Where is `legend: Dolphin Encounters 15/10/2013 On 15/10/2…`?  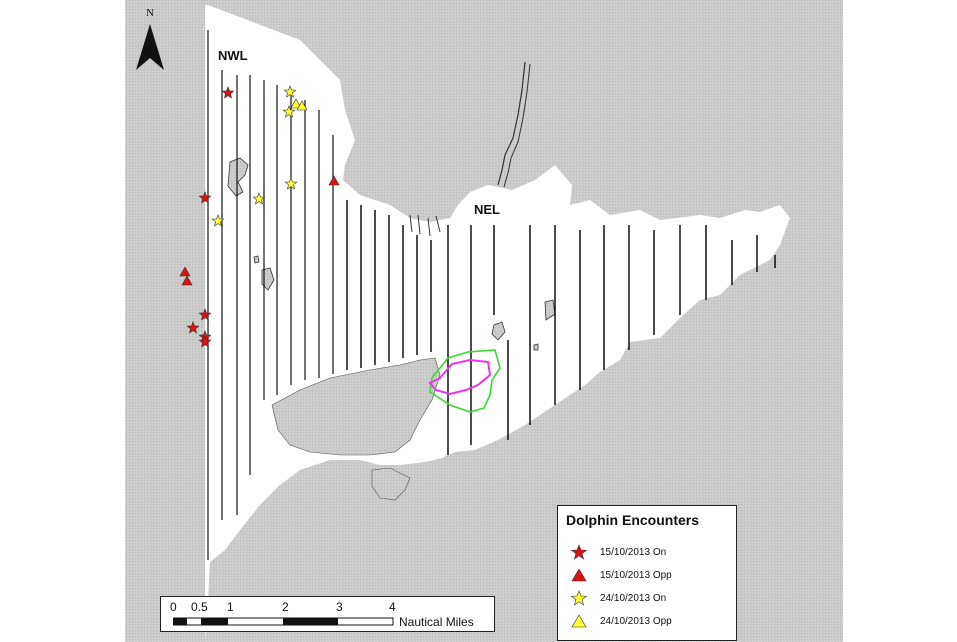 legend: Dolphin Encounters 15/10/2013 On 15/10/2… is located at coordinates (647, 573).